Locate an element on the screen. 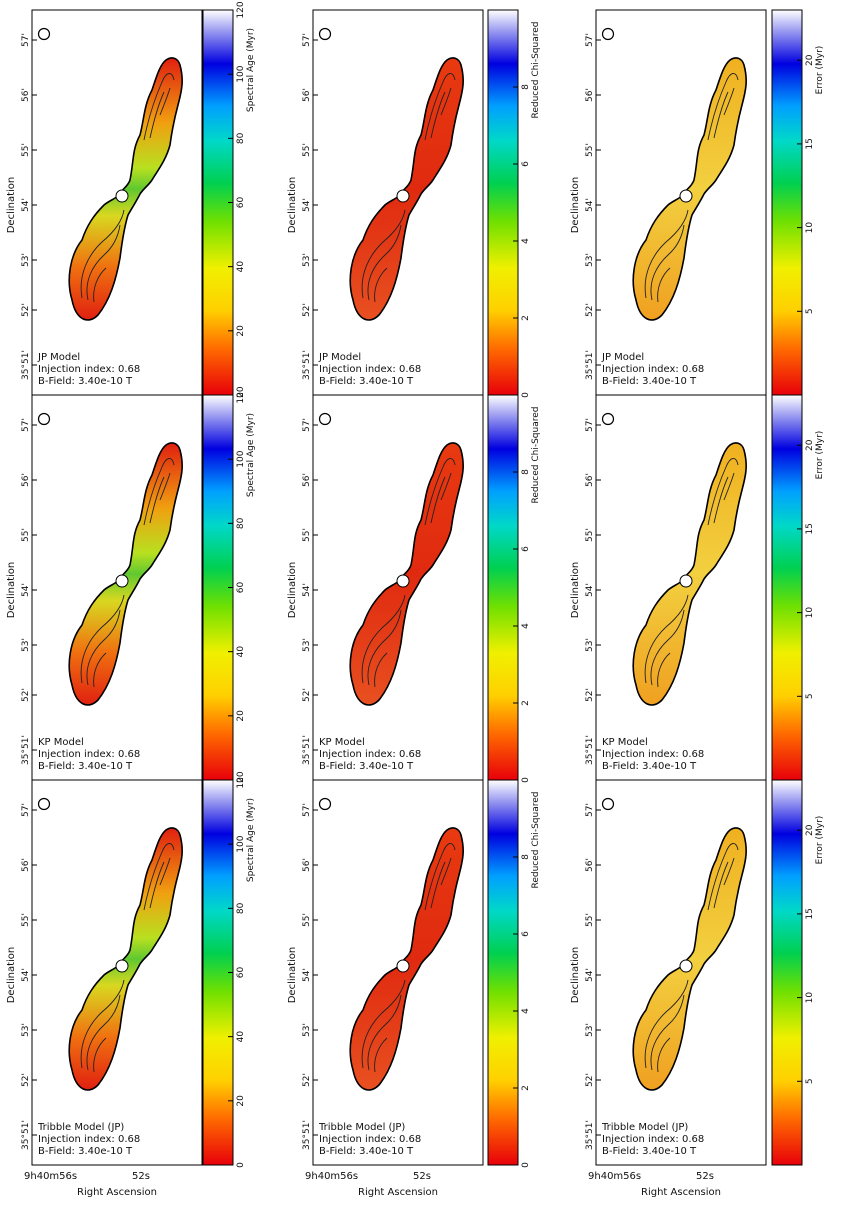 The image size is (843, 1211). colorbar-tick-label: 8 is located at coordinates (526, 472).